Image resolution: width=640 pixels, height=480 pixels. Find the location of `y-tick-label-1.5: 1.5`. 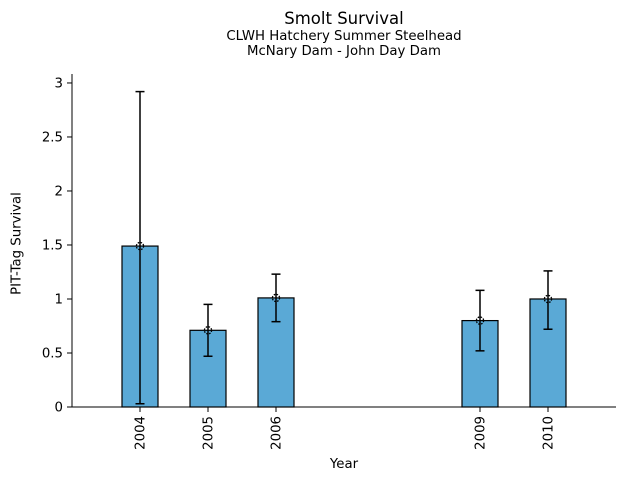

y-tick-label-1.5: 1.5 is located at coordinates (52, 246).